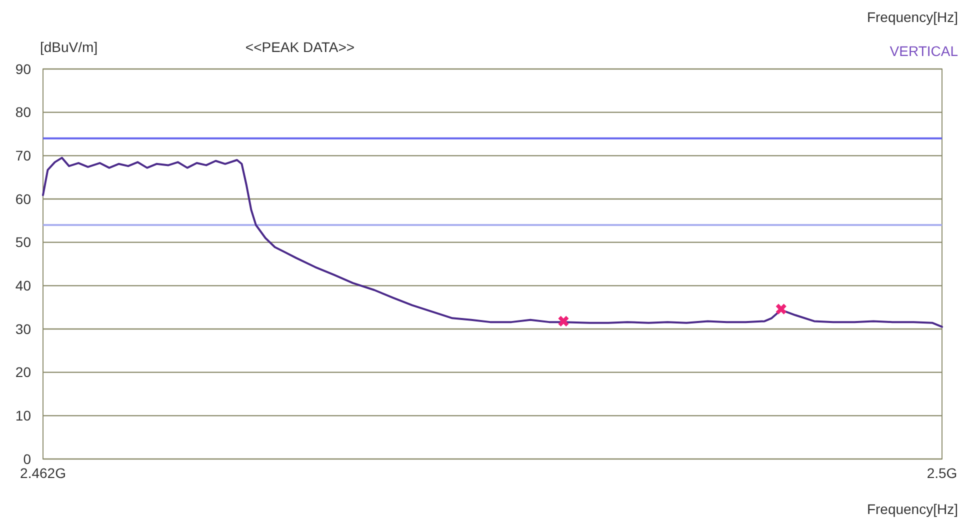  What do you see at coordinates (23, 416) in the screenshot?
I see `y-tick-label: 10` at bounding box center [23, 416].